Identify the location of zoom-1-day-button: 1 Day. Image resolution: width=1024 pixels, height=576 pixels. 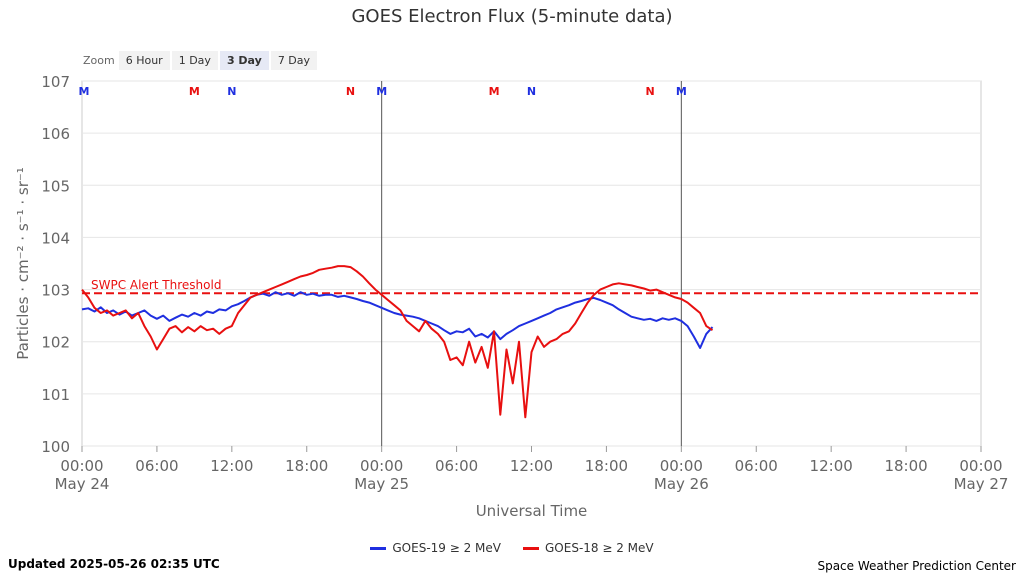
(194, 60).